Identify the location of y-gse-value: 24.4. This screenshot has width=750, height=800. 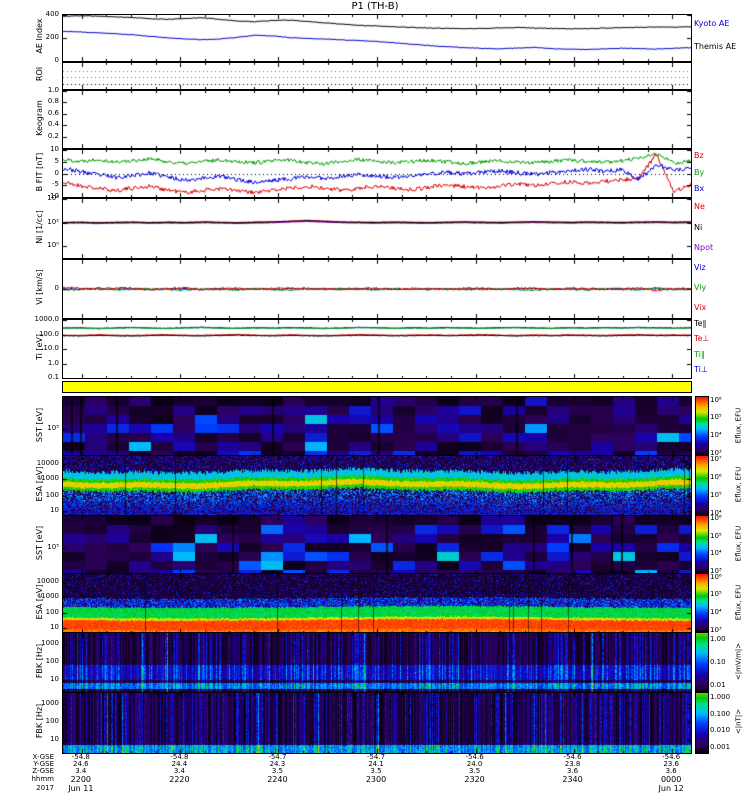
(179, 764).